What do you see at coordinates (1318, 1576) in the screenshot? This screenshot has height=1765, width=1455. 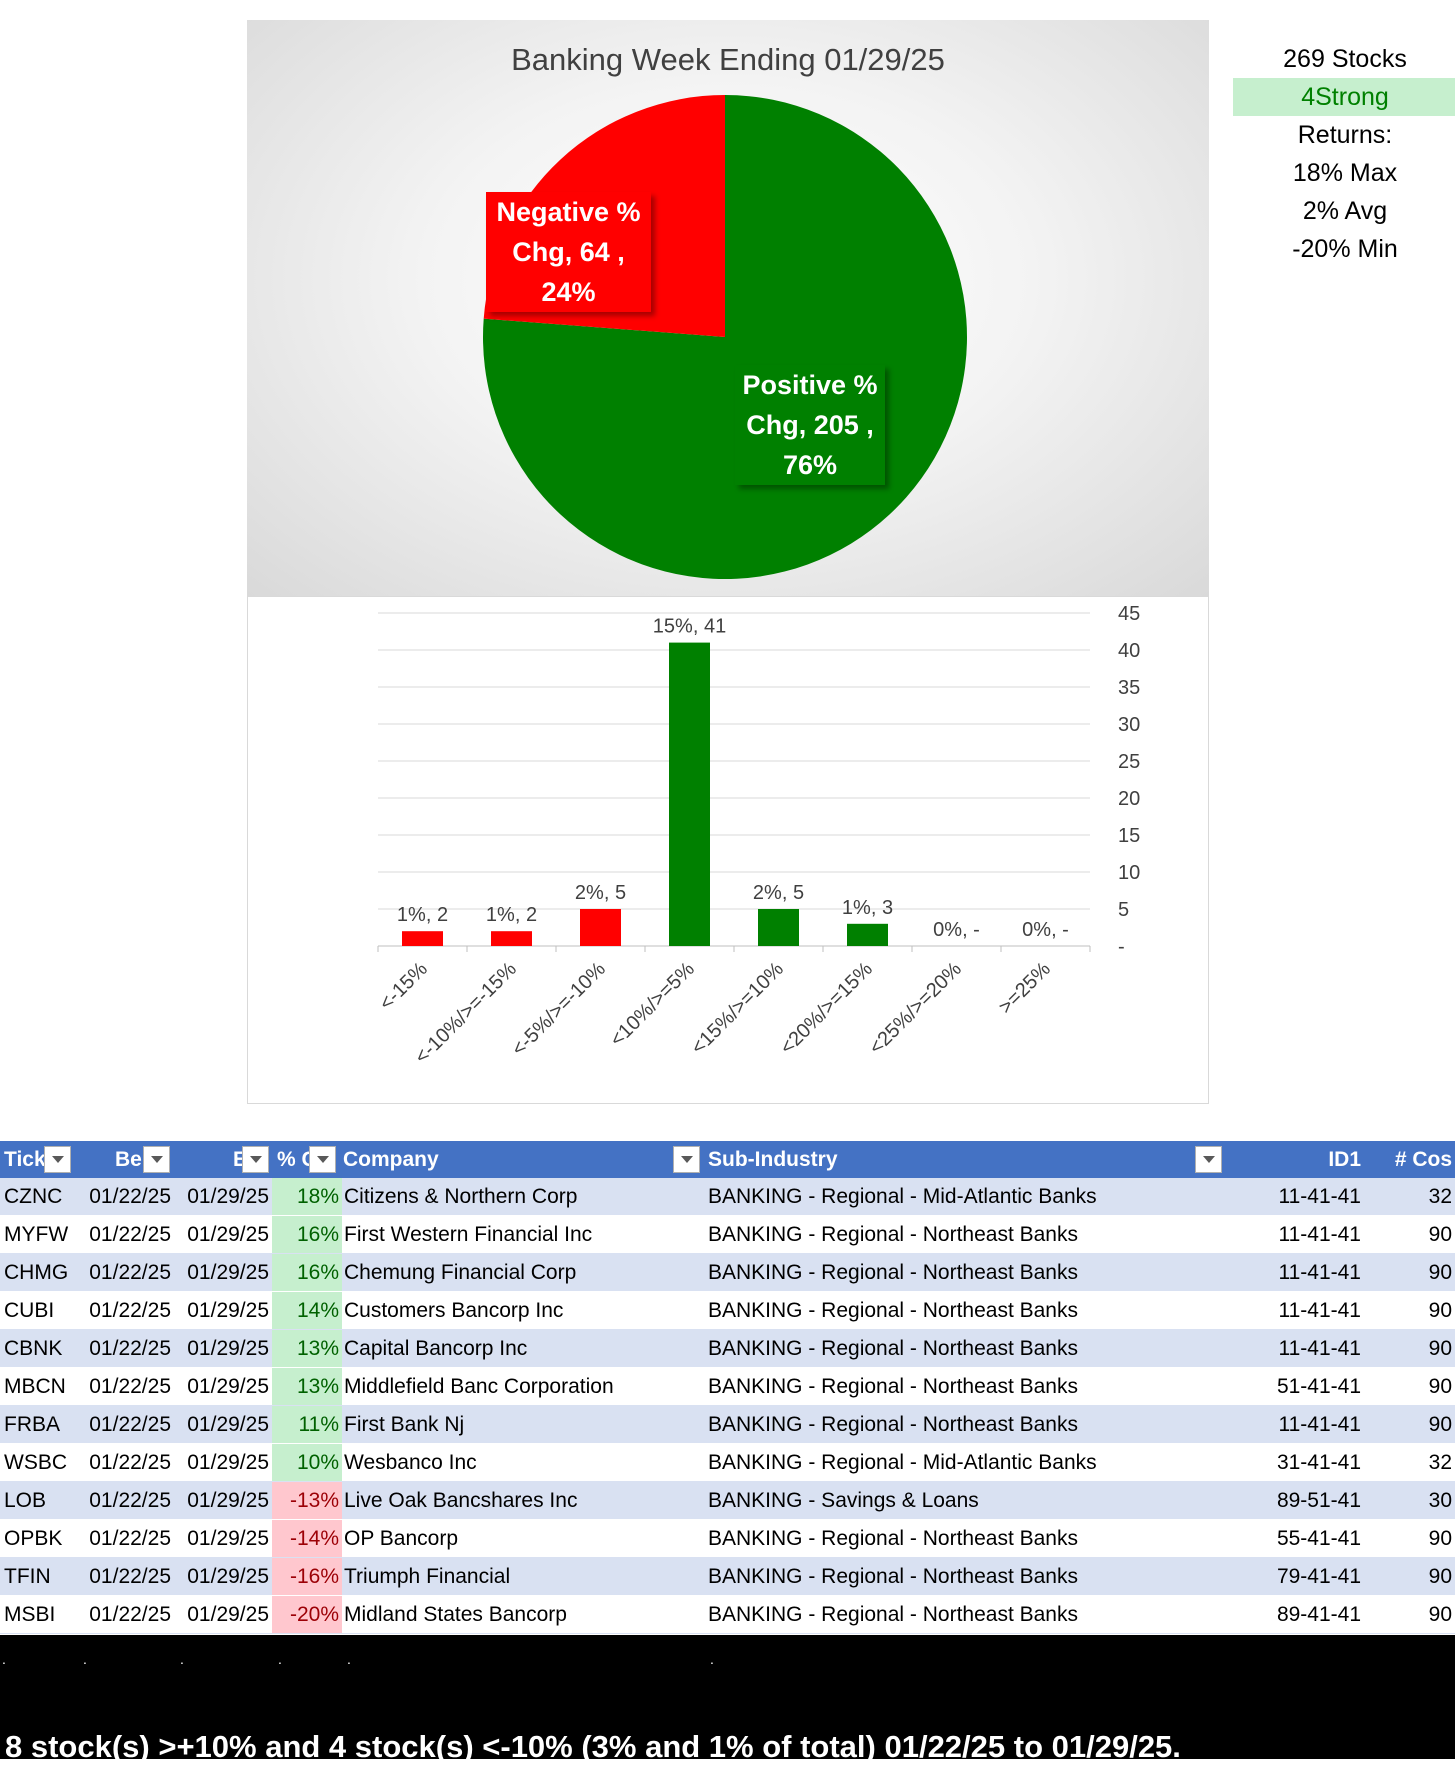 I see `cell-id1: 79-41-41` at bounding box center [1318, 1576].